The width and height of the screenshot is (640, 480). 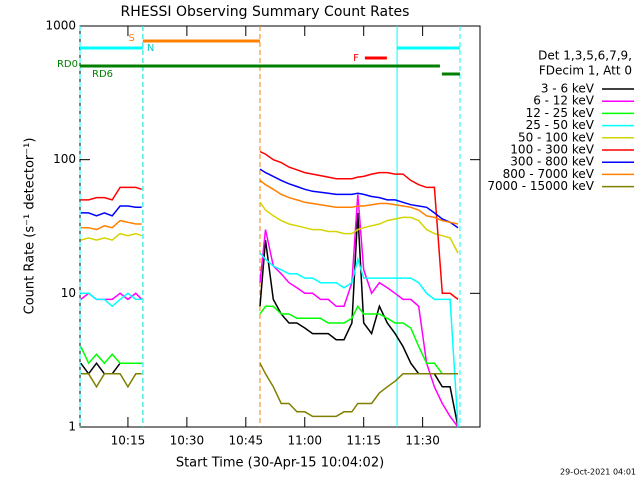 I want to click on flag-label: RD6, so click(x=102, y=74).